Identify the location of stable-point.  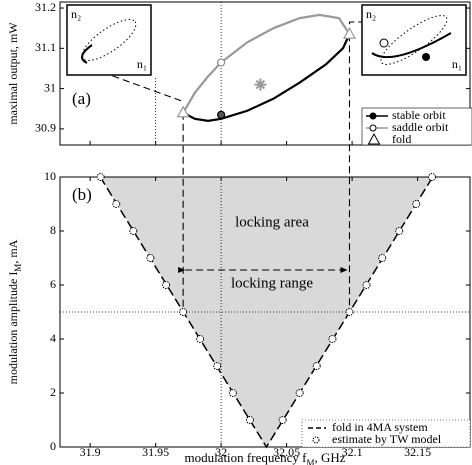
(221, 114).